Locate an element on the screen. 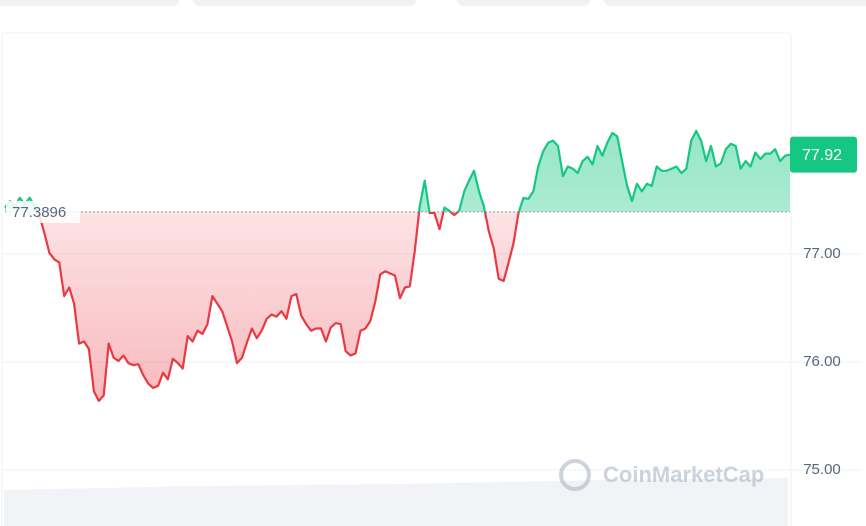  baseline-label: 77.3896 is located at coordinates (39, 212).